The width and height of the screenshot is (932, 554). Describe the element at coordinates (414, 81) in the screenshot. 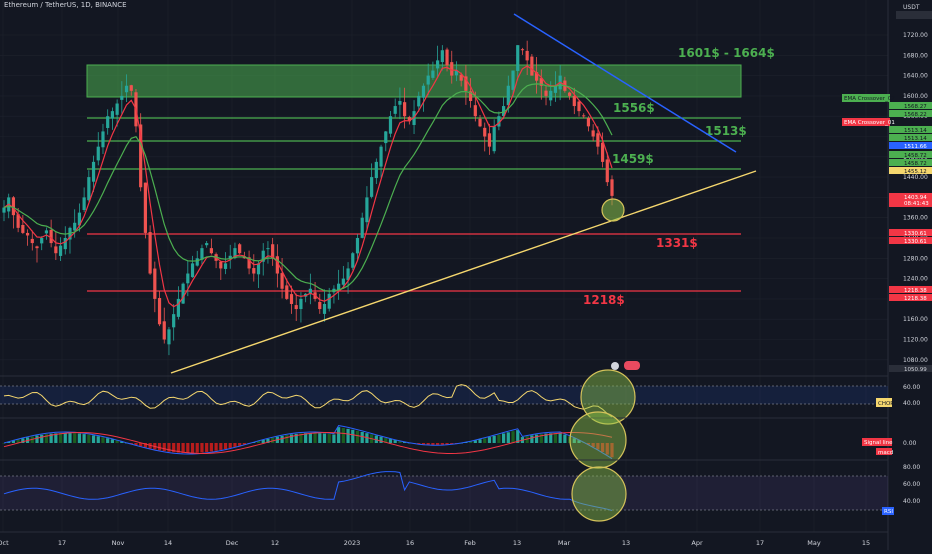

I see `resistance-zone` at that location.